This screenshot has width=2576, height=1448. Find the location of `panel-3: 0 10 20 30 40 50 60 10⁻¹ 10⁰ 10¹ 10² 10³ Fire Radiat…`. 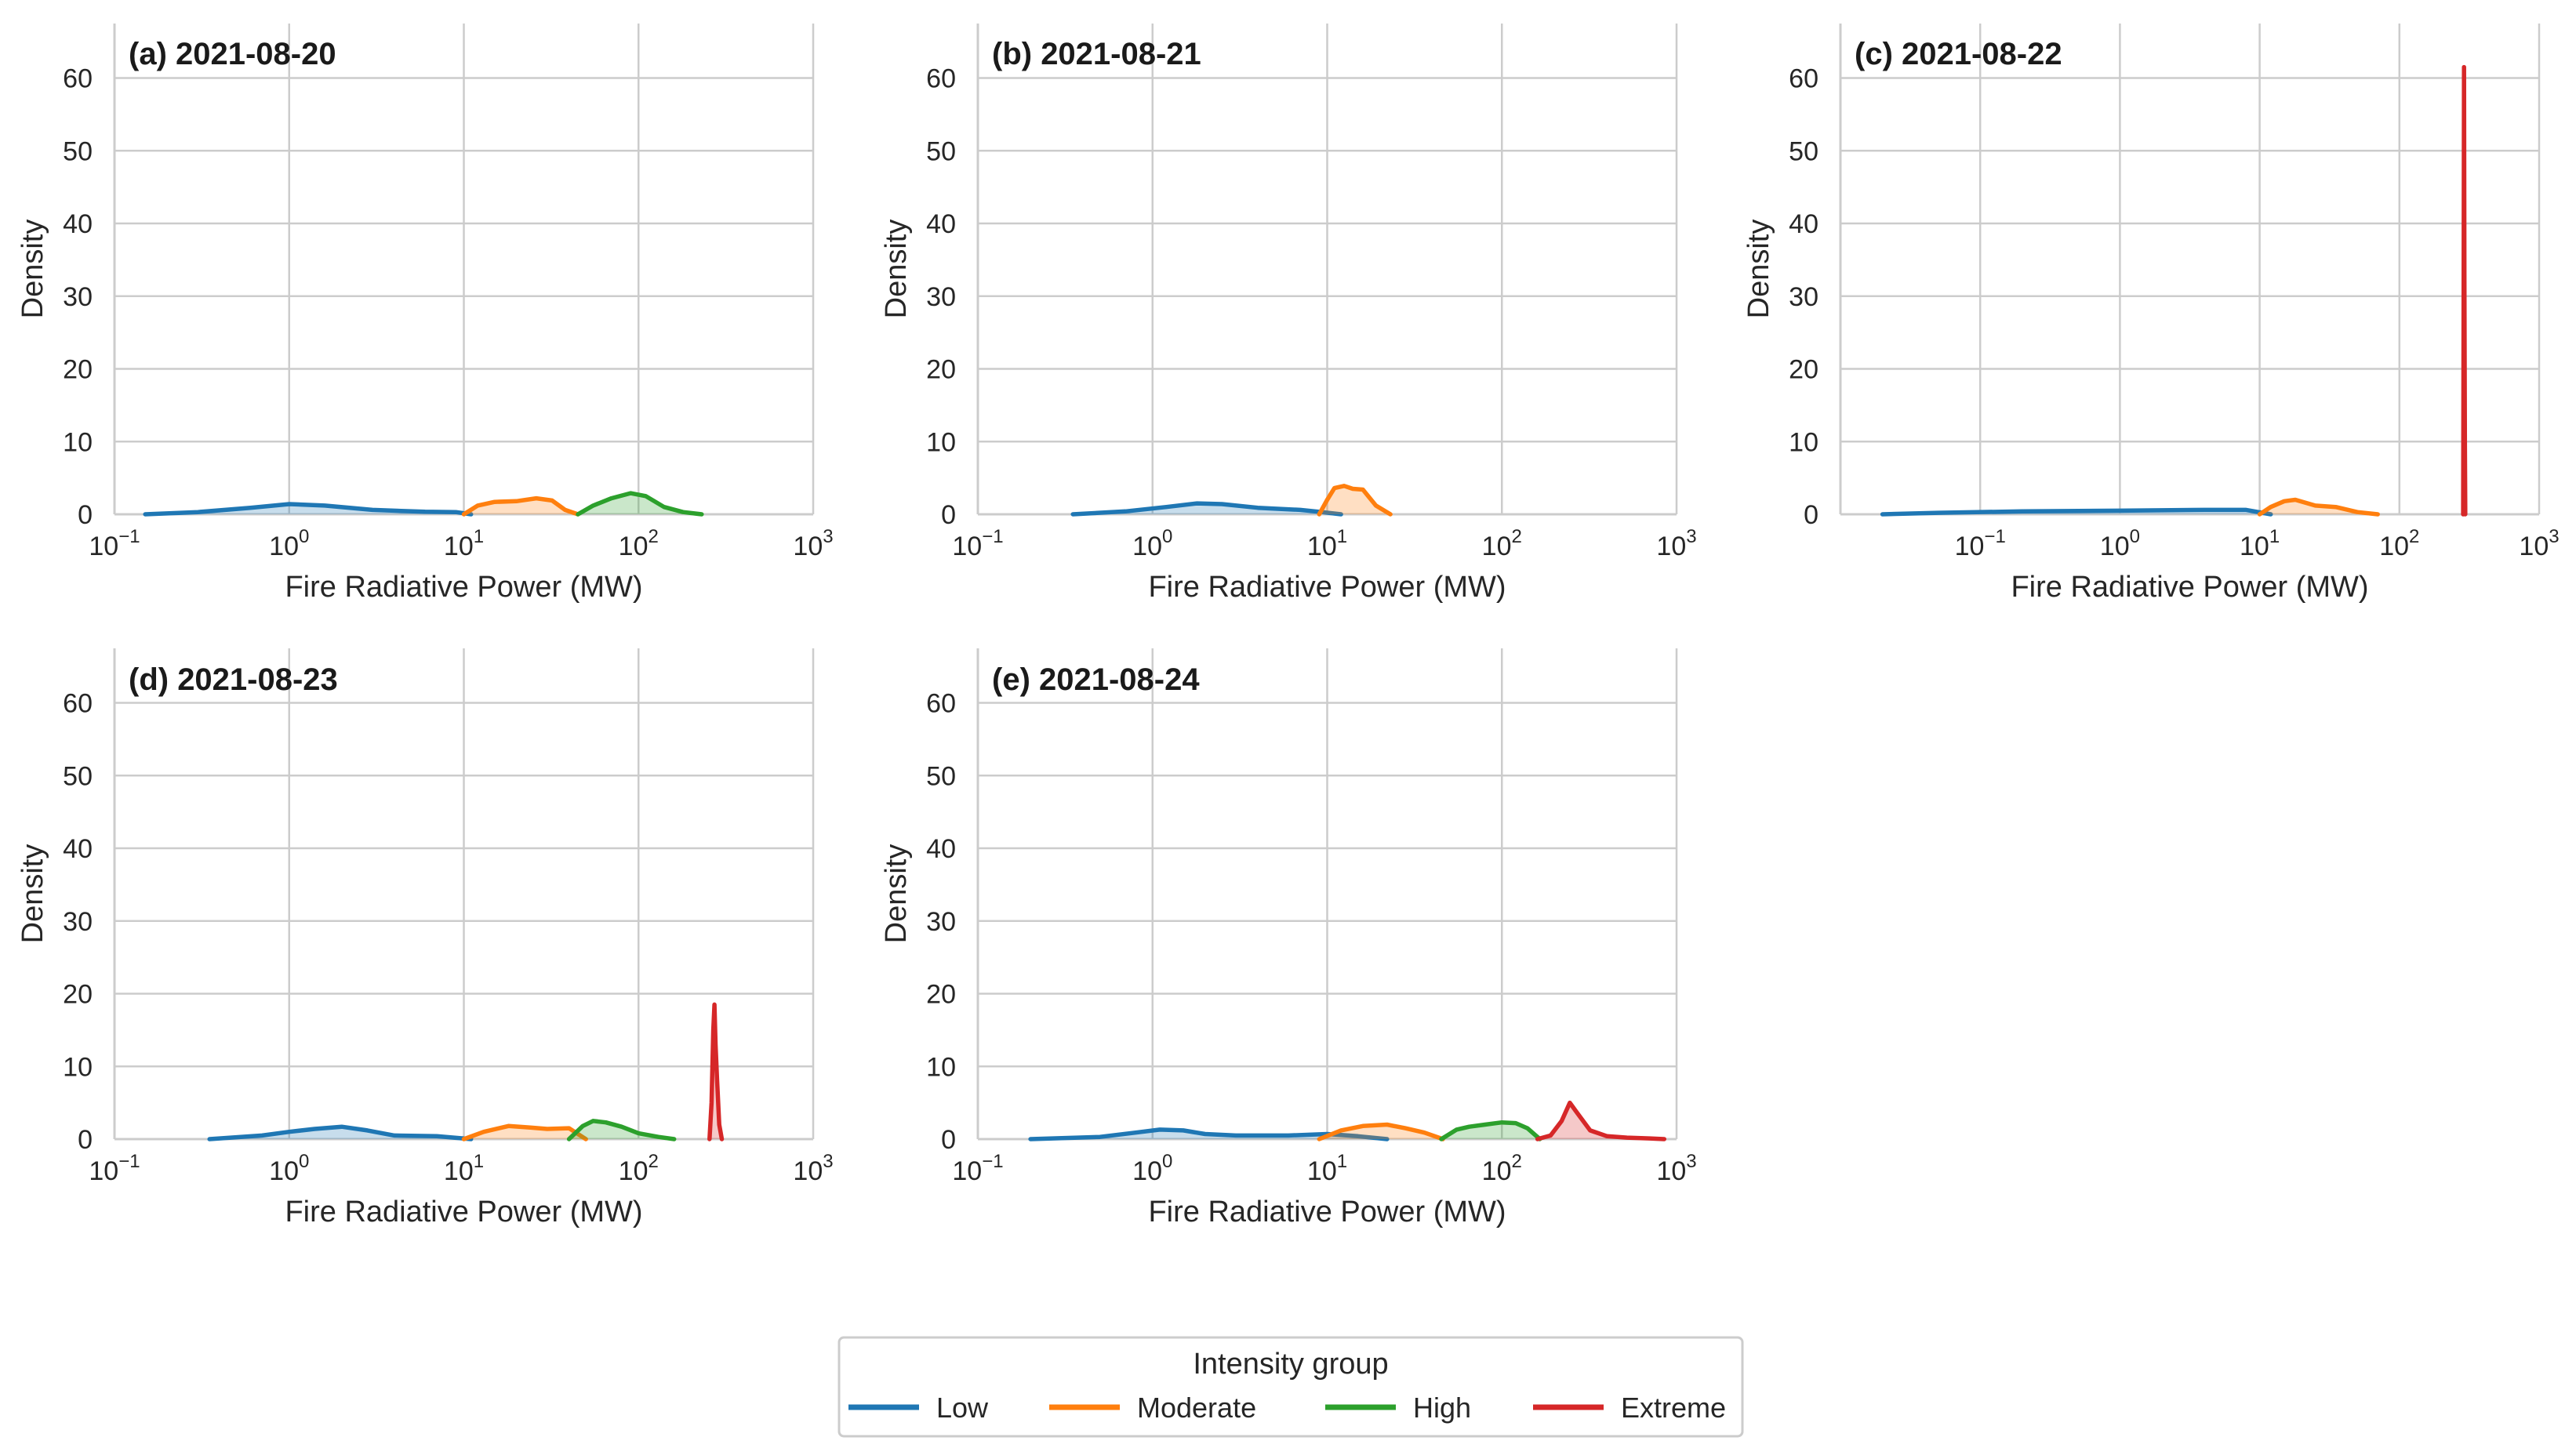

panel-3: 0 10 20 30 40 50 60 10⁻¹ 10⁰ 10¹ 10² 10³ Fire Radiat… is located at coordinates (2151, 314).